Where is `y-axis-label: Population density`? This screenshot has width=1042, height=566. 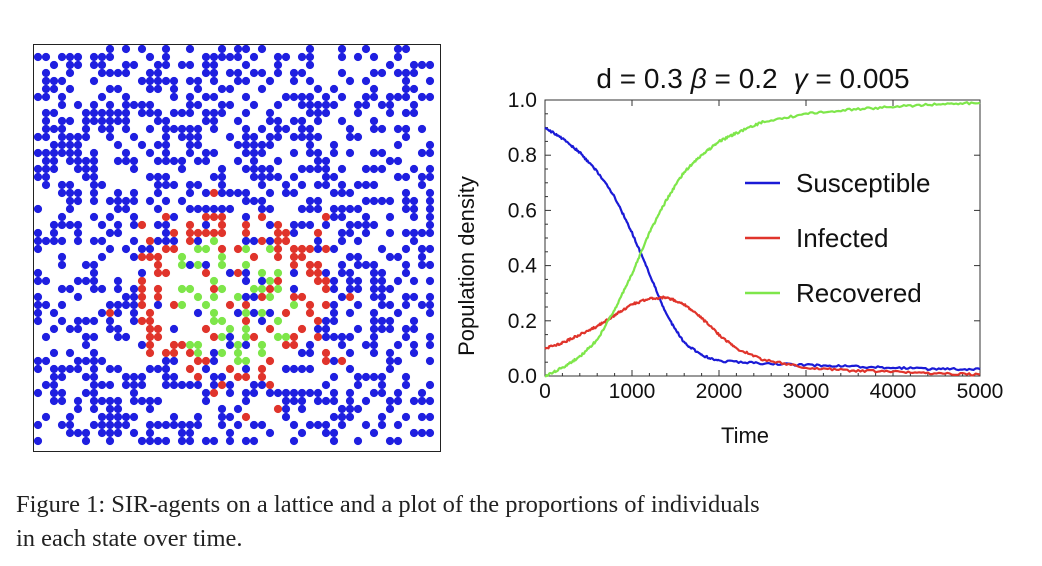 y-axis-label: Population density is located at coordinates (466, 266).